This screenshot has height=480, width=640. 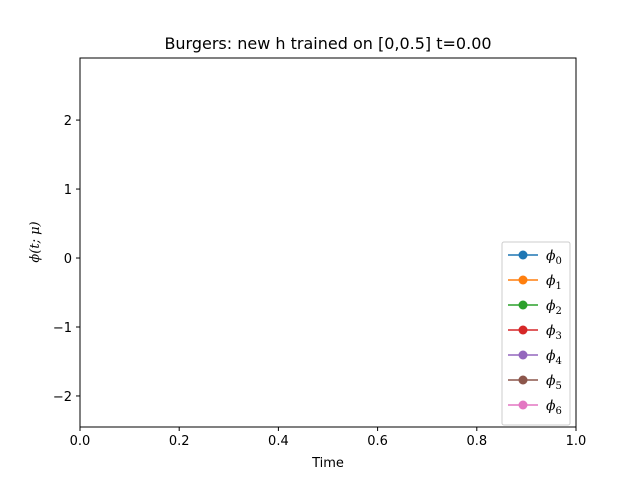 What do you see at coordinates (377, 441) in the screenshot?
I see `x-tick-label: 0.6` at bounding box center [377, 441].